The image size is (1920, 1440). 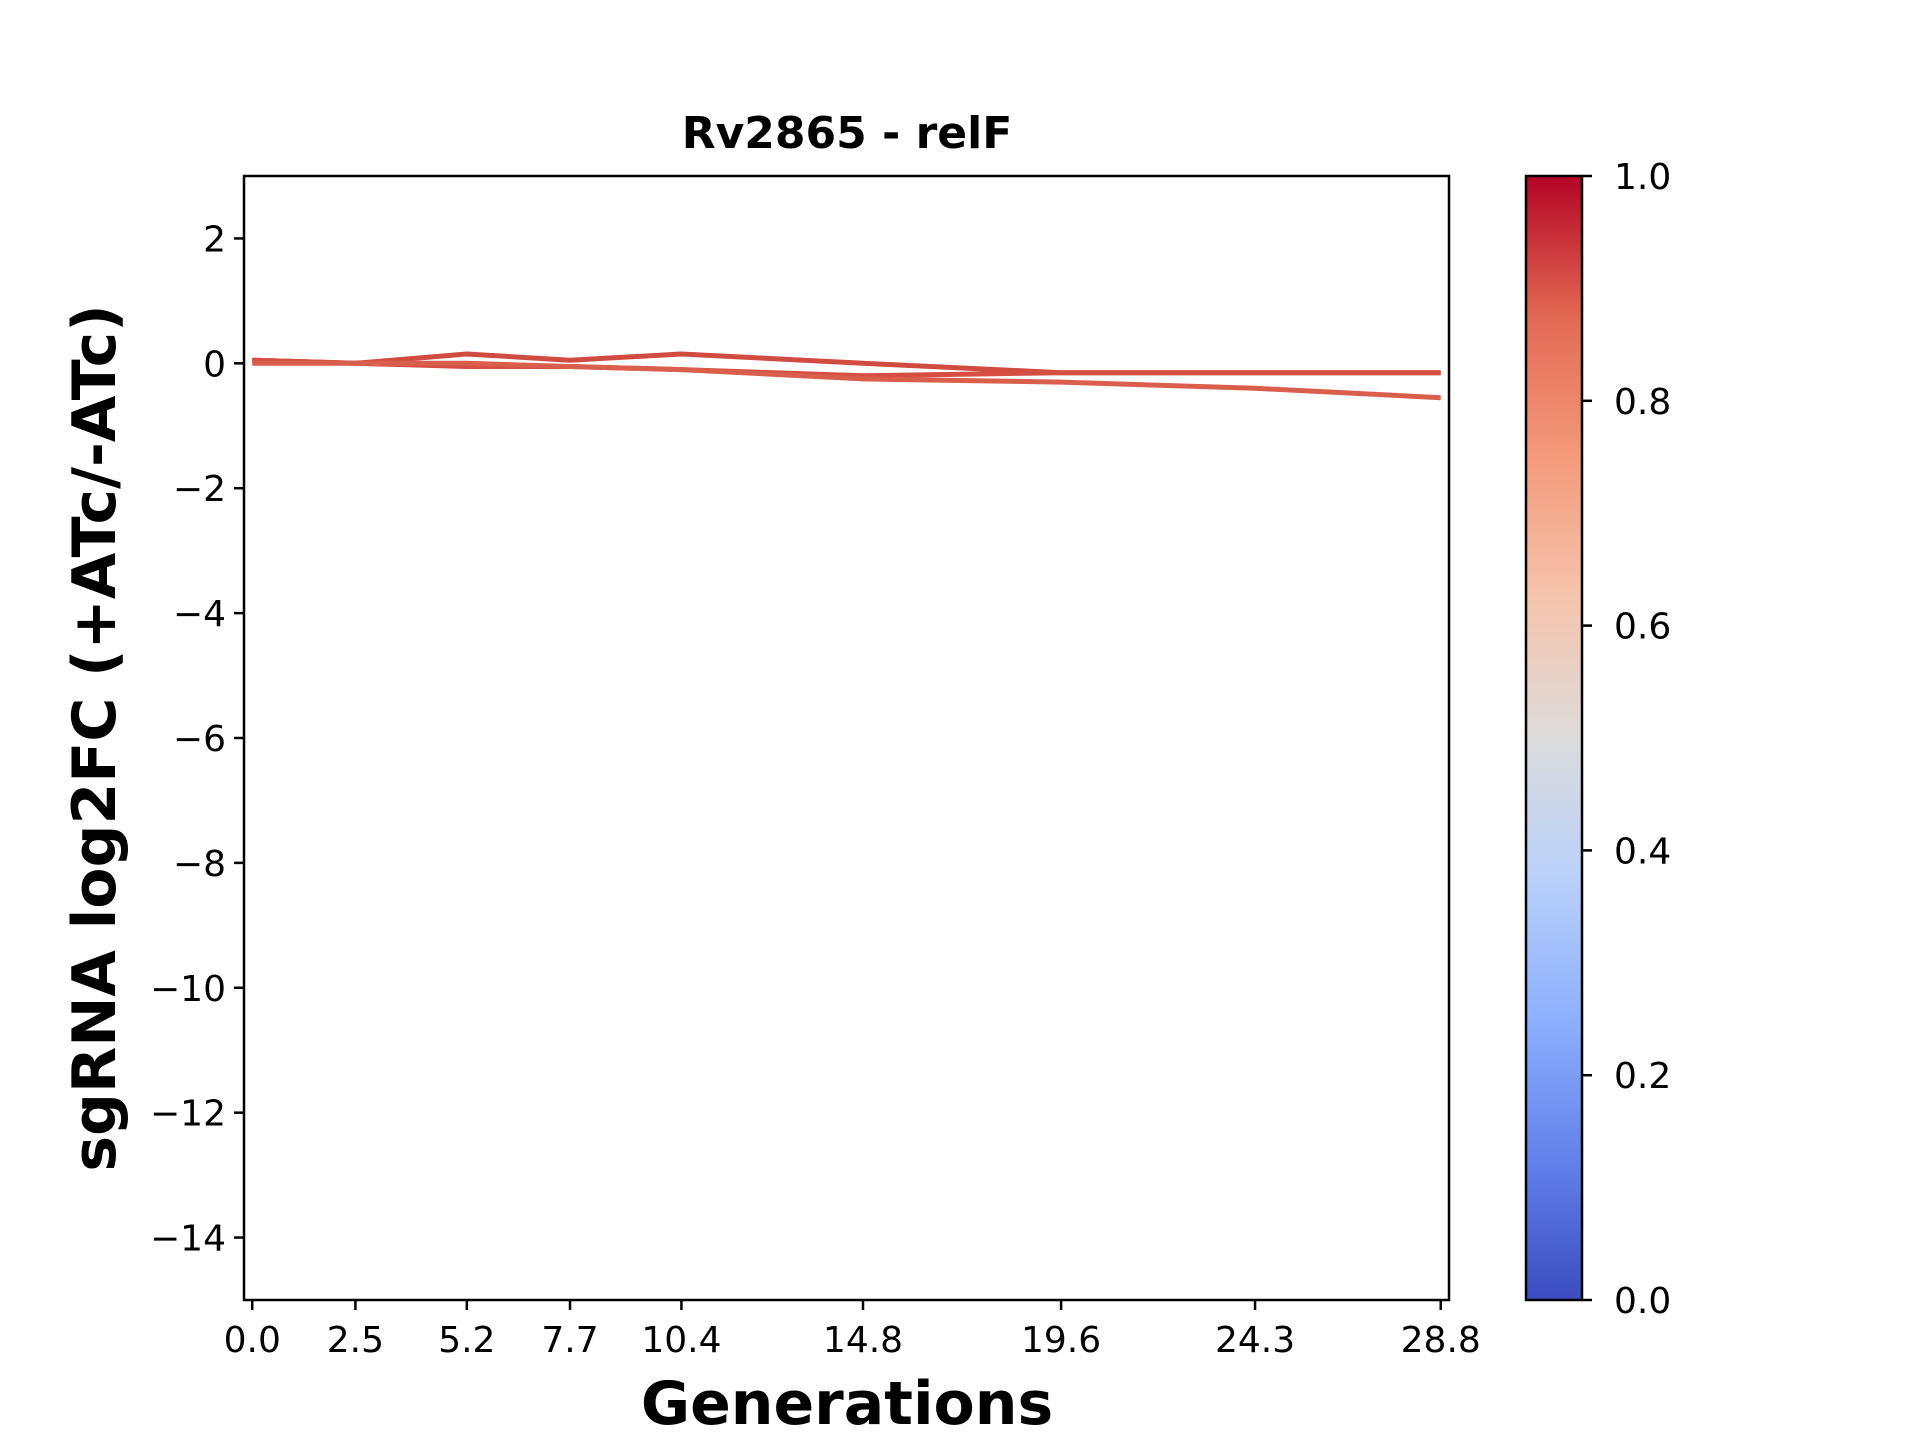 I want to click on colorbar-tick-label: 0.2, so click(x=1642, y=1076).